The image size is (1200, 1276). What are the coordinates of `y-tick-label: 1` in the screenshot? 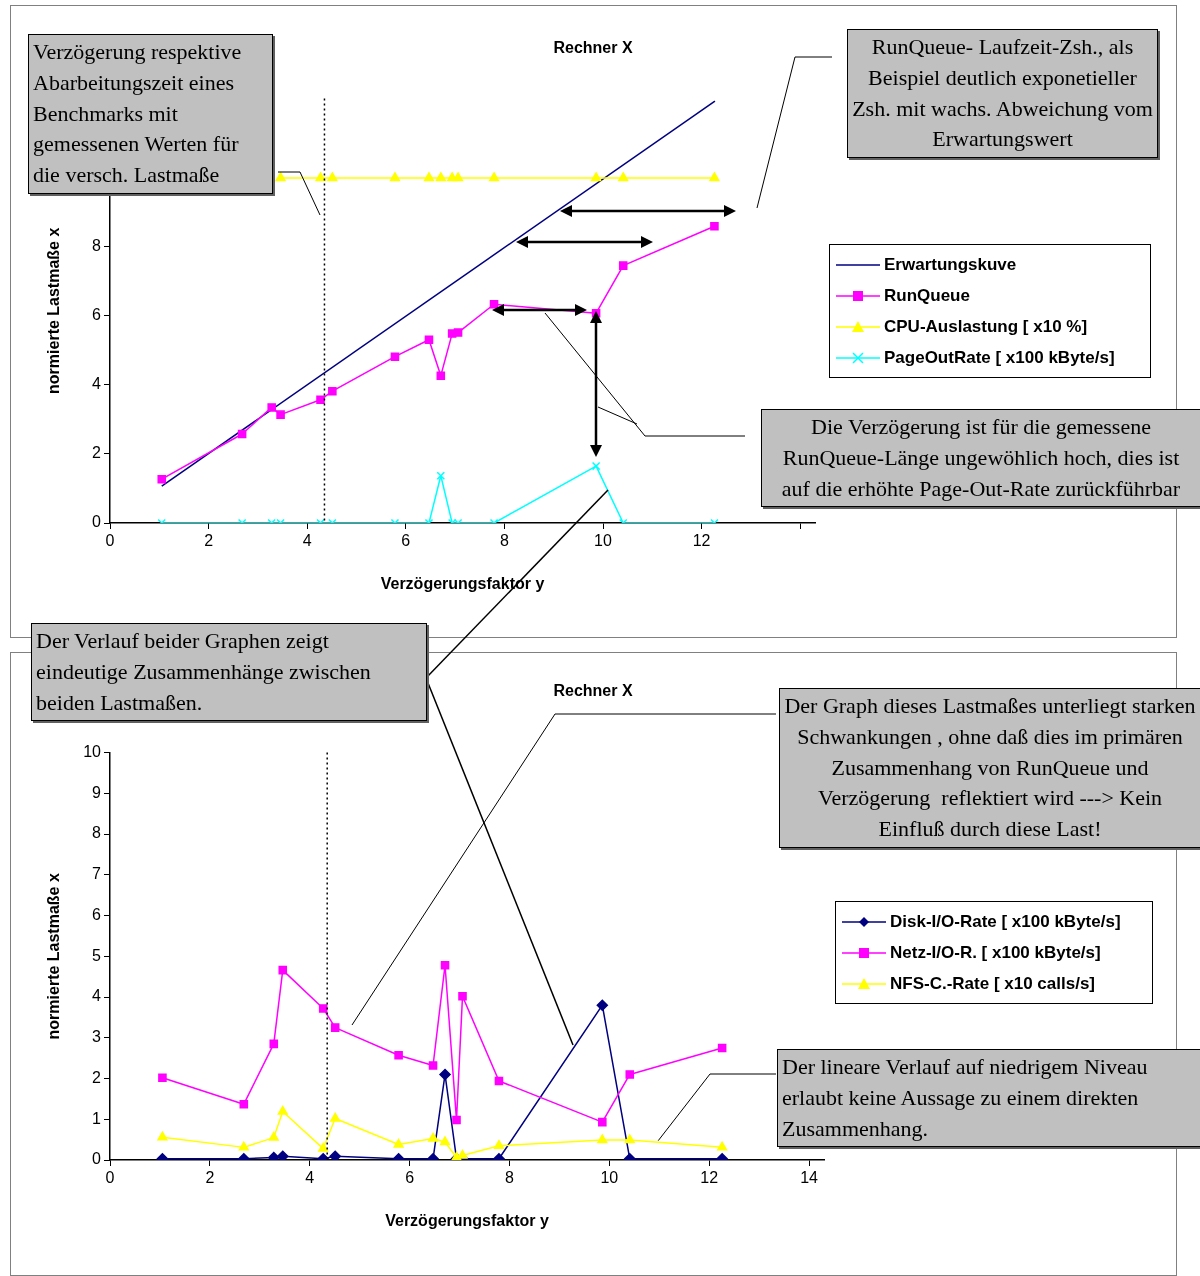 It's located at (97, 1118).